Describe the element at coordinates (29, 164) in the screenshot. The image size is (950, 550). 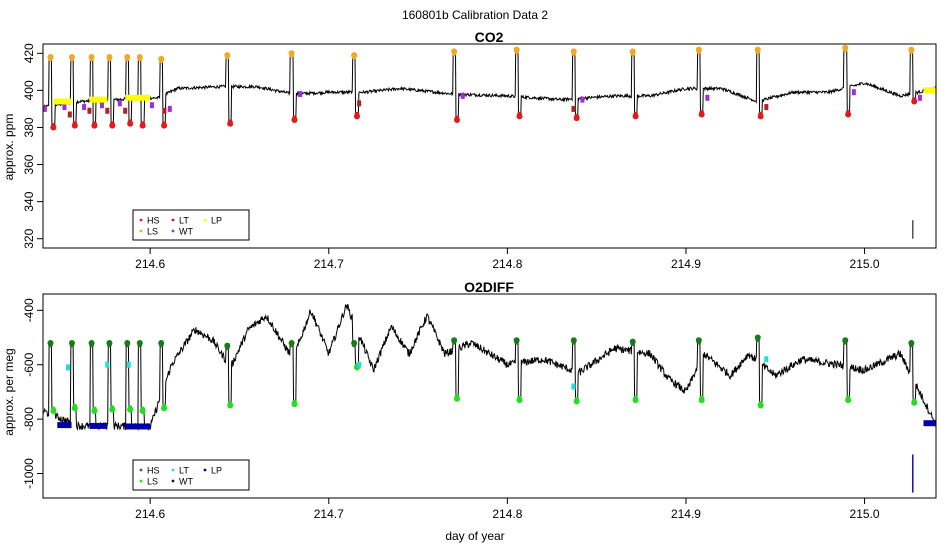
I see `co2-ytick-label: 360` at that location.